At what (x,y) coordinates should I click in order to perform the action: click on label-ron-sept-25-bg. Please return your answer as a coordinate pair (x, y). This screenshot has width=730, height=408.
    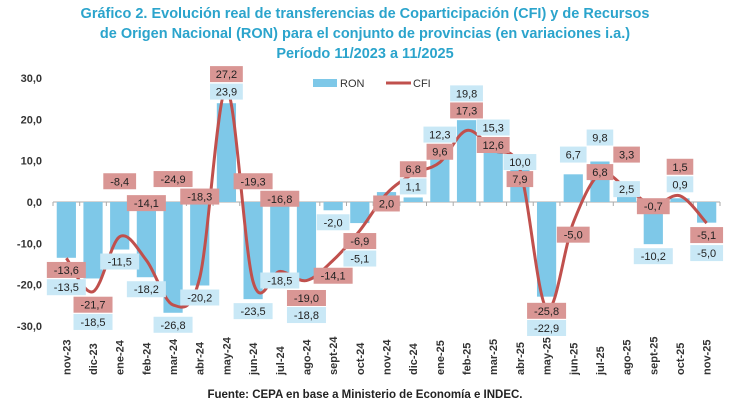
    Looking at the image, I should click on (653, 256).